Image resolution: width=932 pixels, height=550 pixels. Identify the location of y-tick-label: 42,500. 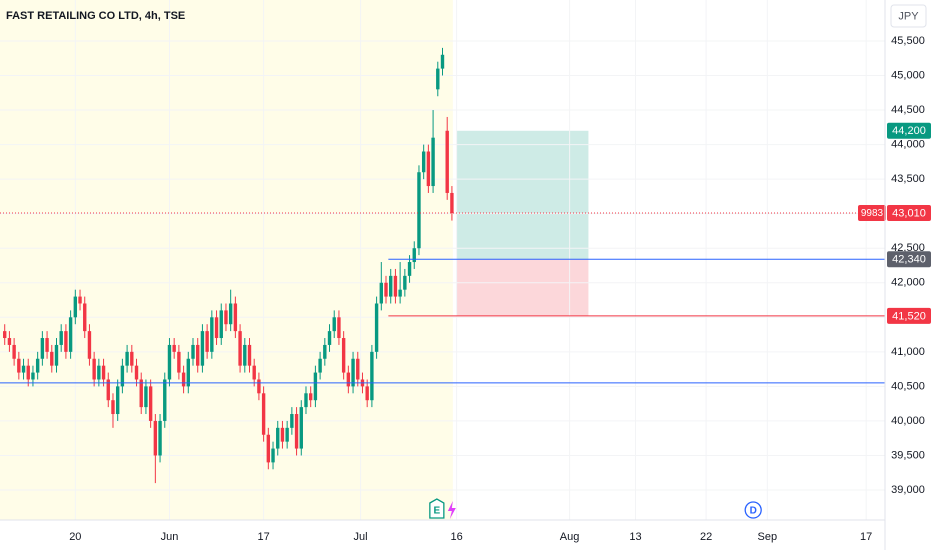
(908, 248).